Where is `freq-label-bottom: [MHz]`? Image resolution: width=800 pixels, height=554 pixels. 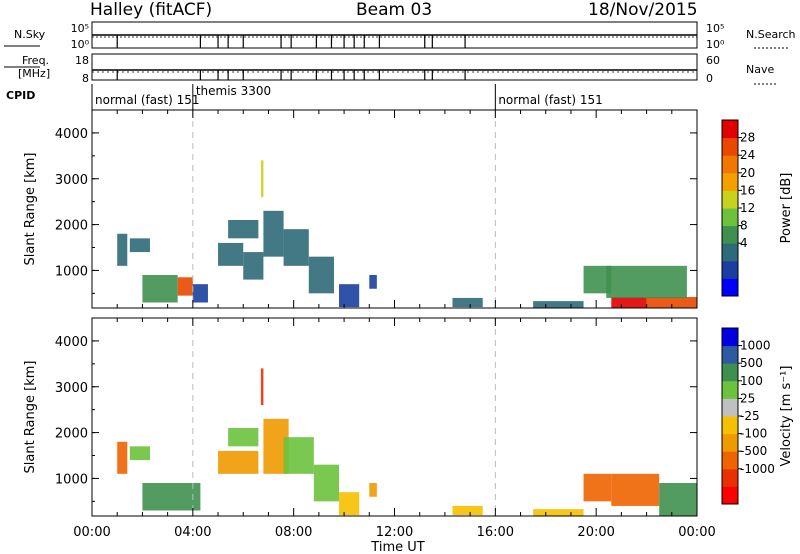 freq-label-bottom: [MHz] is located at coordinates (34, 73).